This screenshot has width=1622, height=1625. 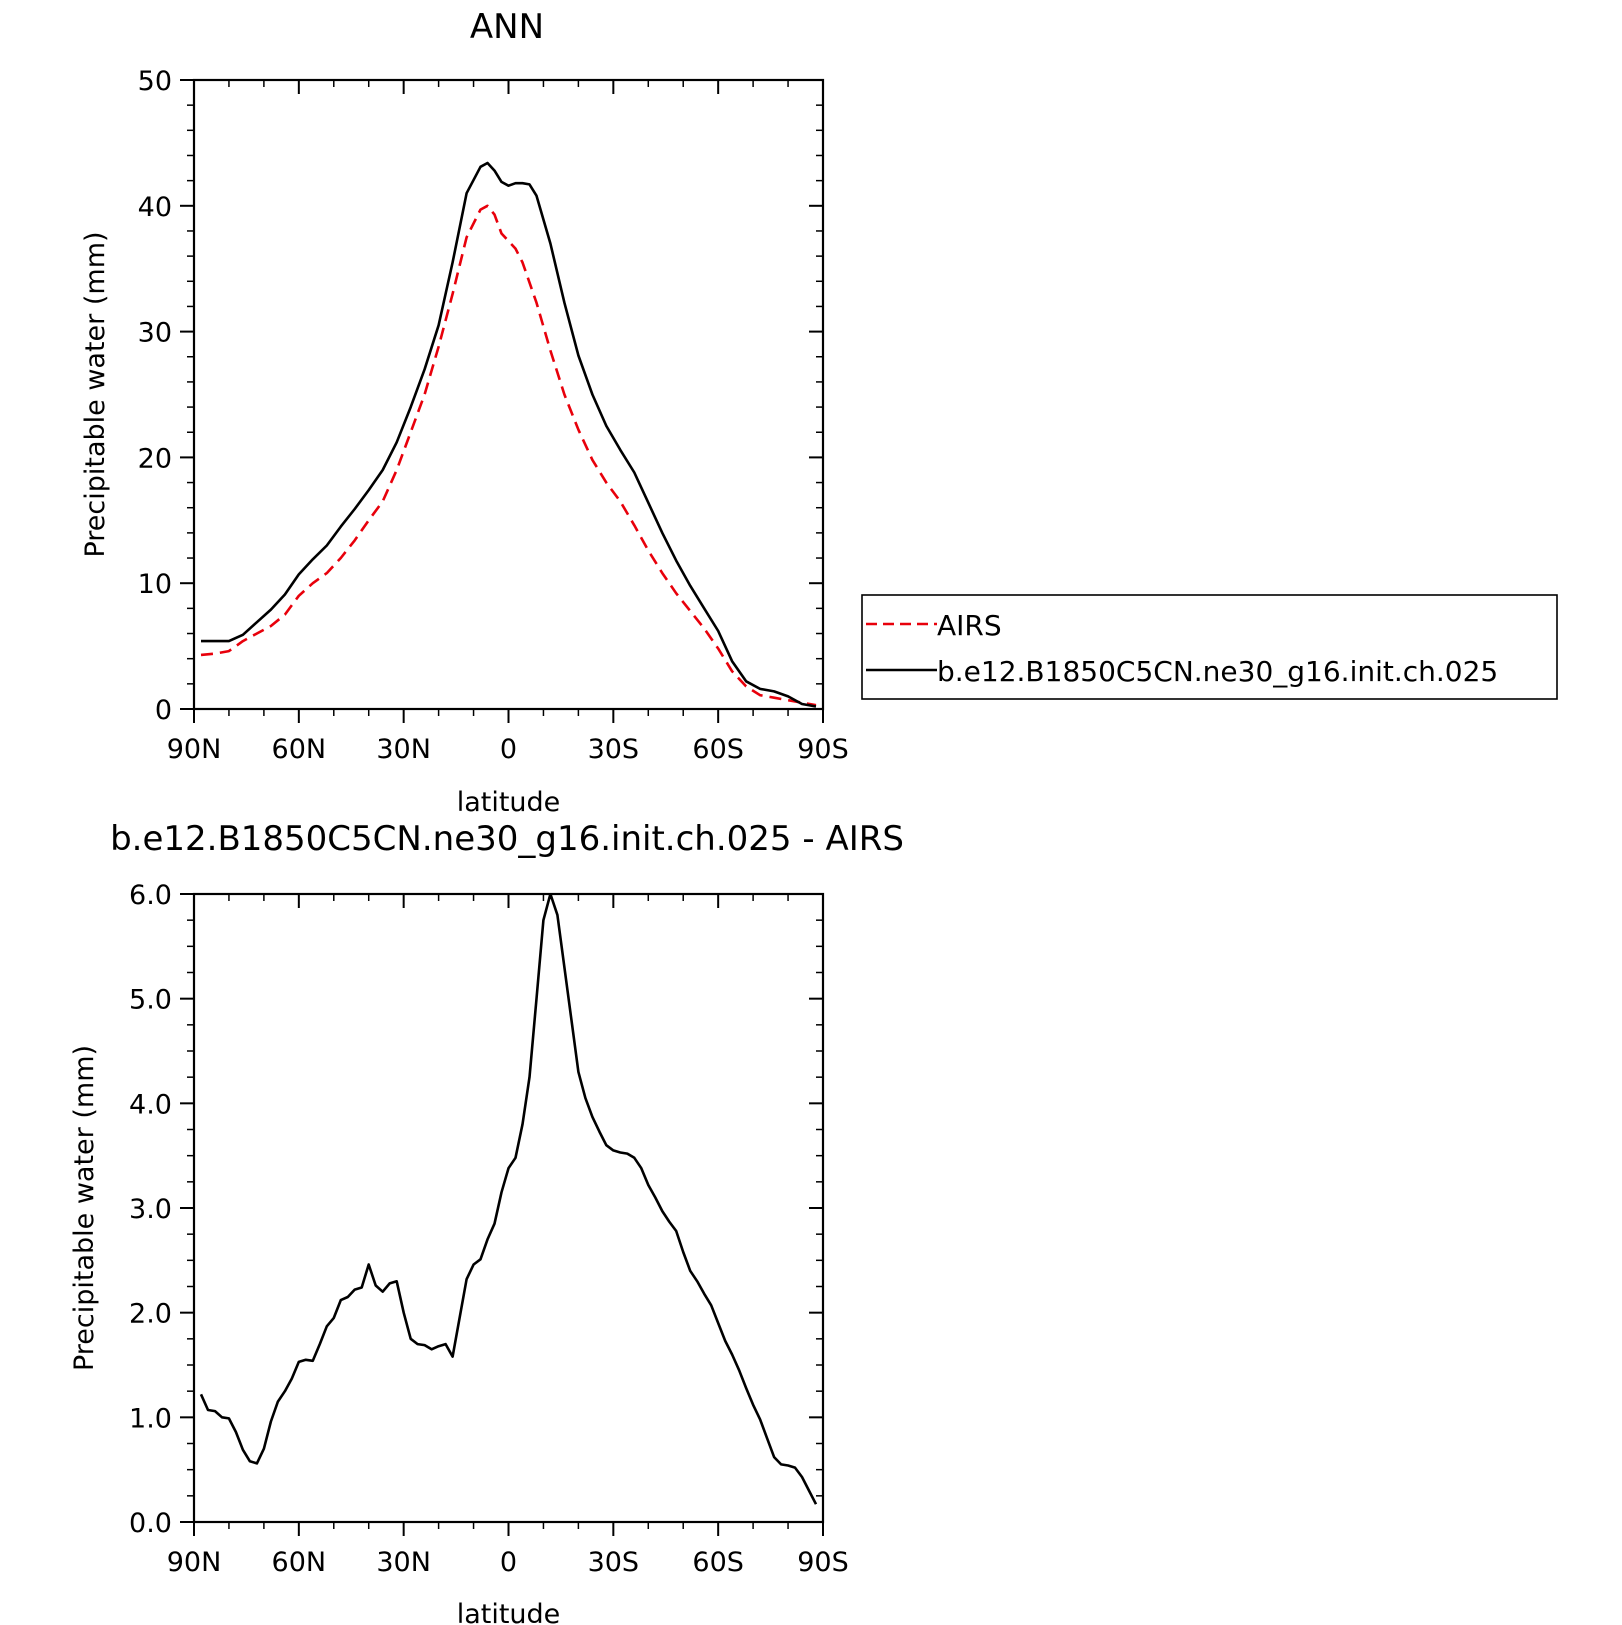 I want to click on legend-box, so click(x=1209, y=647).